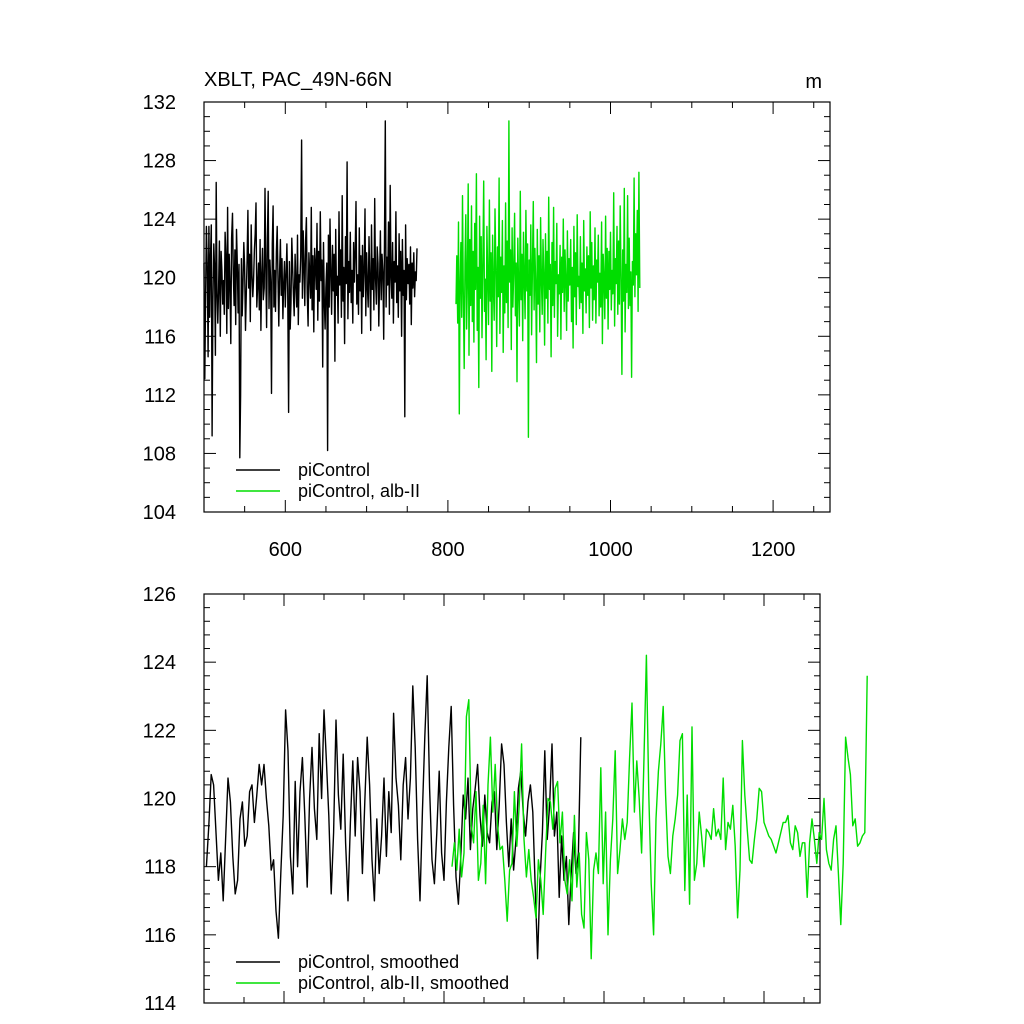 The height and width of the screenshot is (1024, 1024). I want to click on y-tick-label: 114, so click(160, 1004).